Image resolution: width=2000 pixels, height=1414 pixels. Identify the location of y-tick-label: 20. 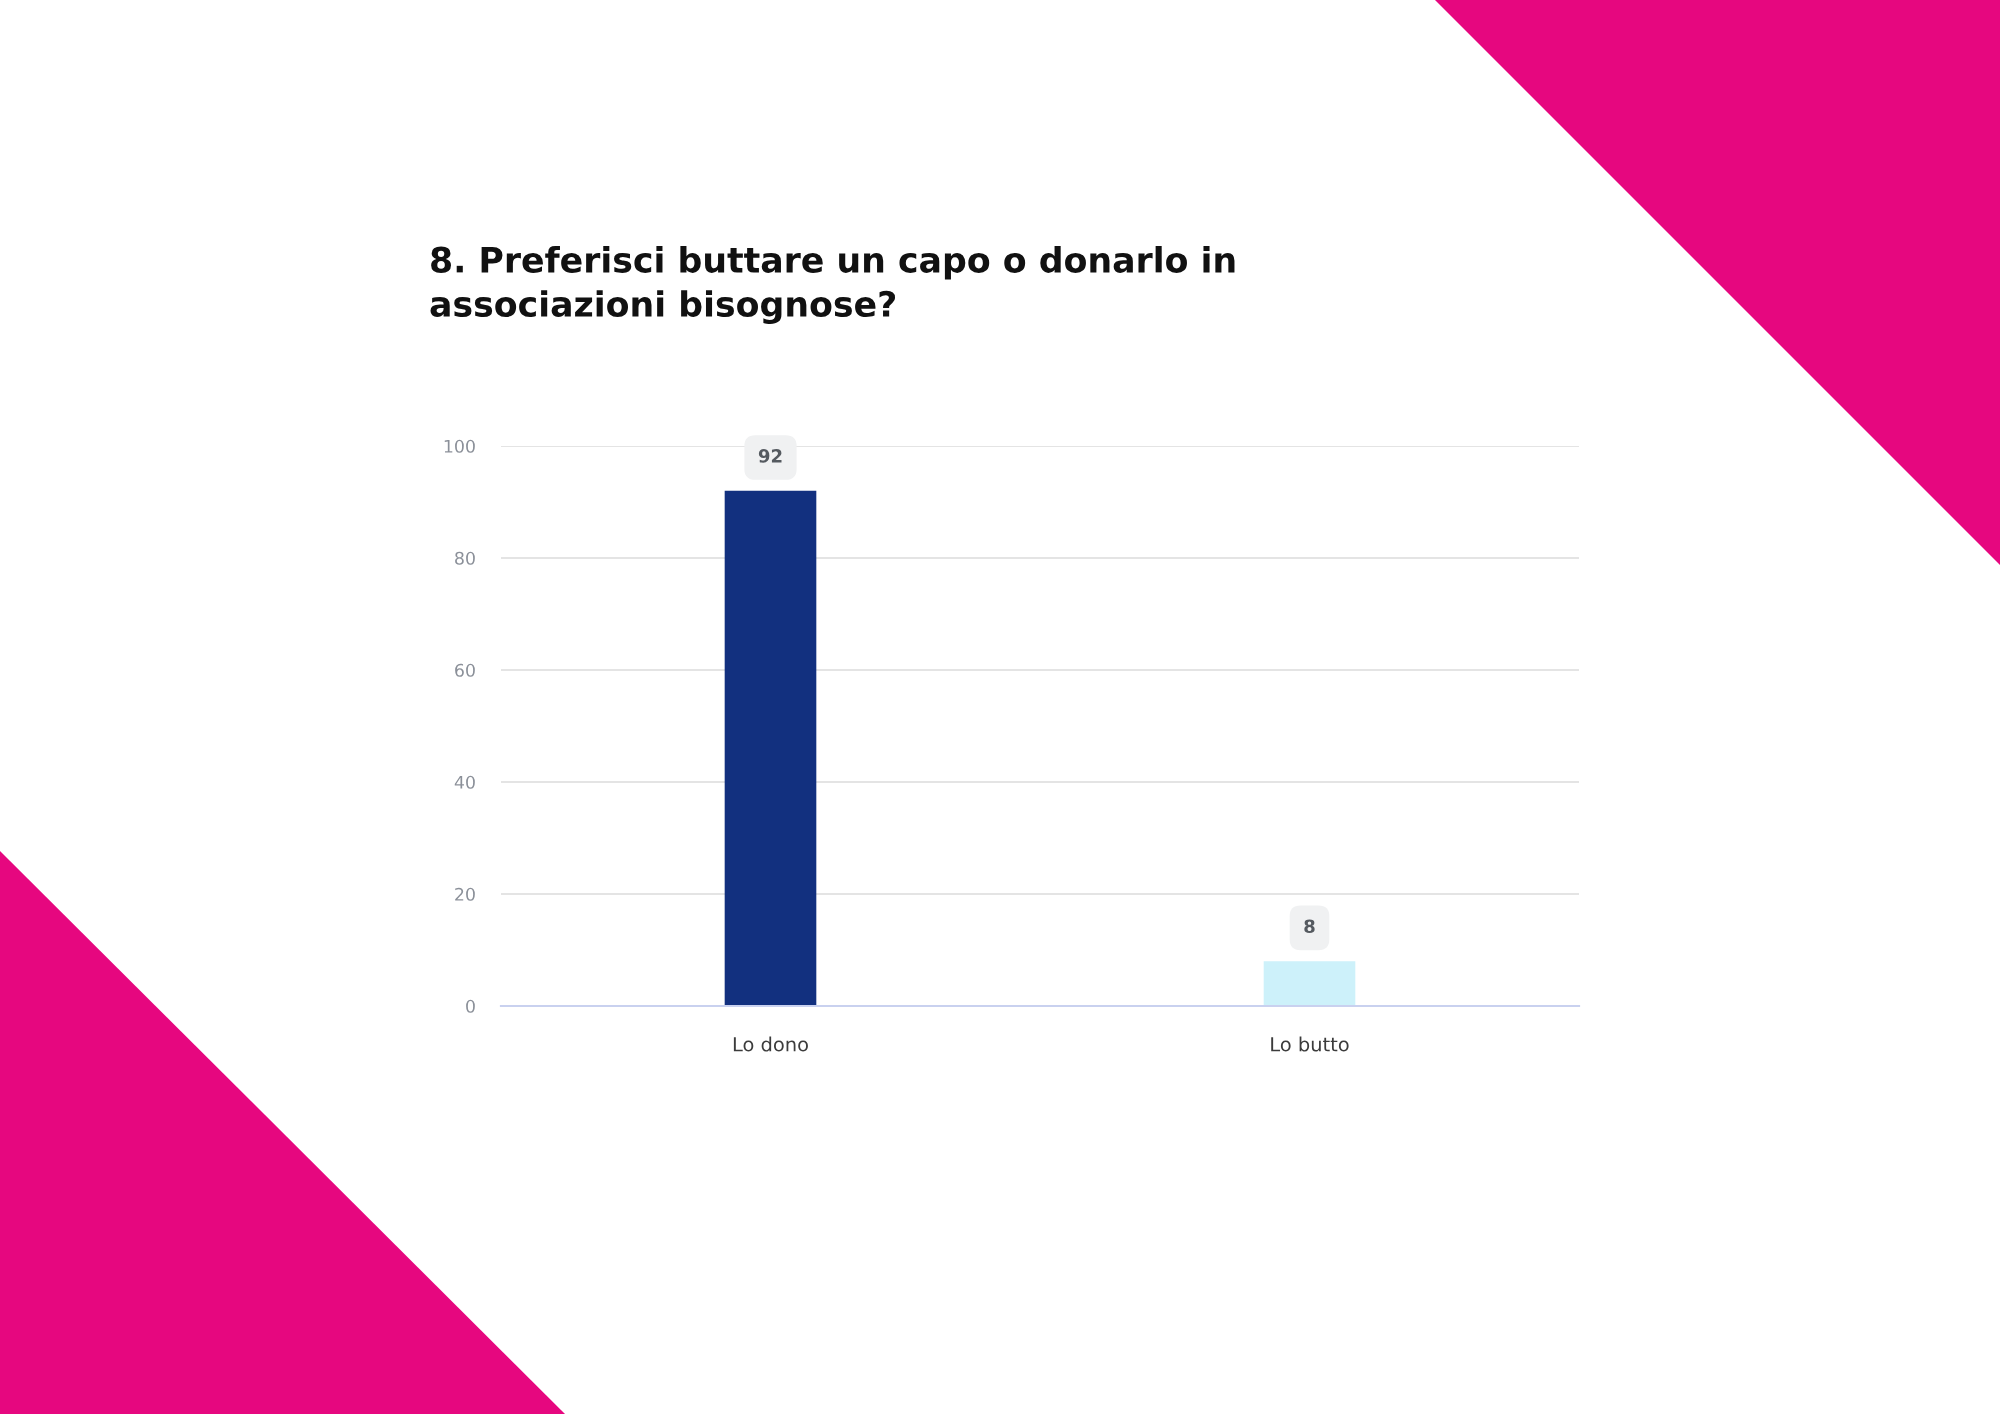
(465, 894).